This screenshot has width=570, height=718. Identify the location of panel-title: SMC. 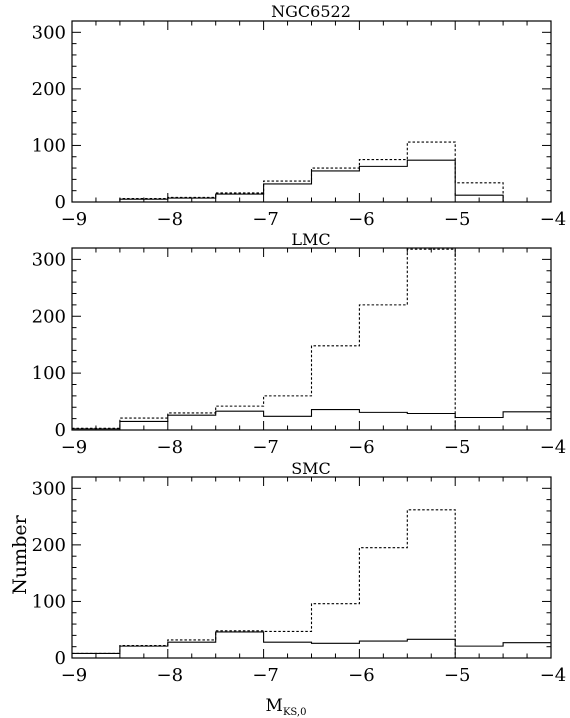
(311, 468).